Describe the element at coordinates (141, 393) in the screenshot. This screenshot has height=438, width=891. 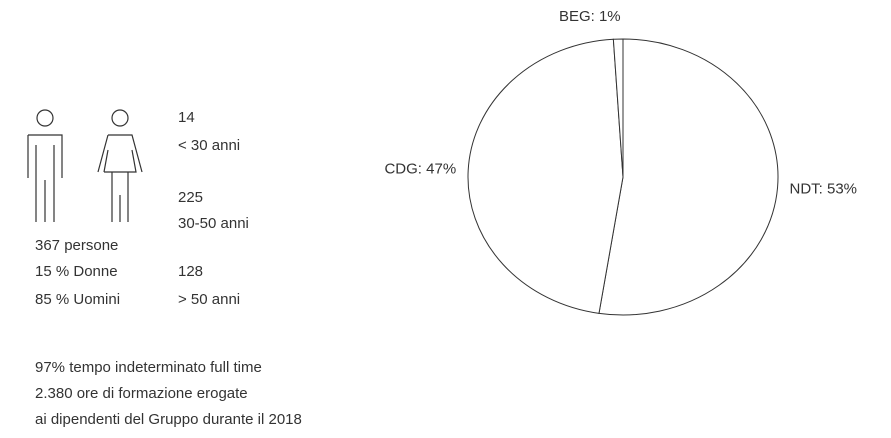
I see `note: 2.380 ore di formazione erogate` at that location.